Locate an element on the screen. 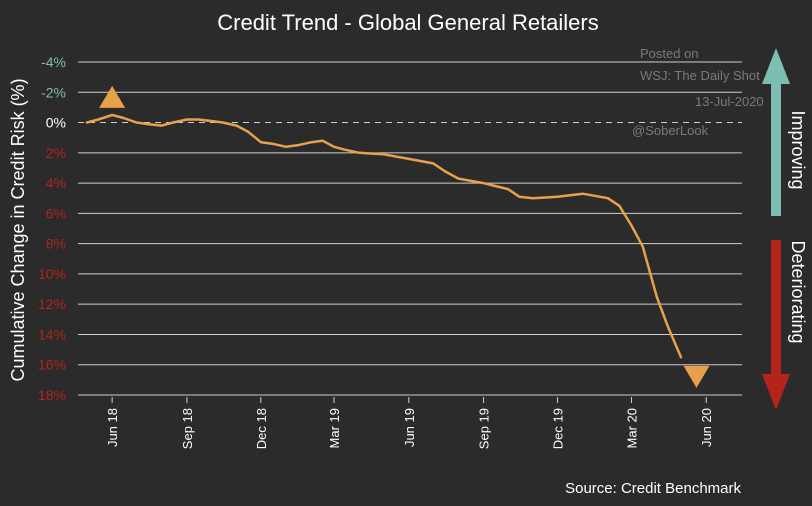 Image resolution: width=812 pixels, height=506 pixels. x-tick-label: Mar 20 is located at coordinates (631, 428).